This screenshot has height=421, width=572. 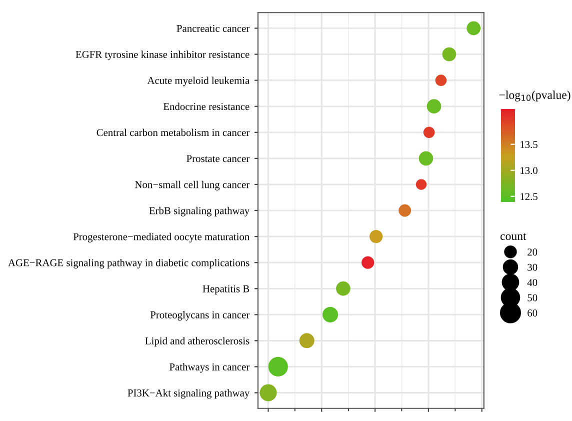 What do you see at coordinates (206, 106) in the screenshot?
I see `y-tick-label: Endocrine resistance` at bounding box center [206, 106].